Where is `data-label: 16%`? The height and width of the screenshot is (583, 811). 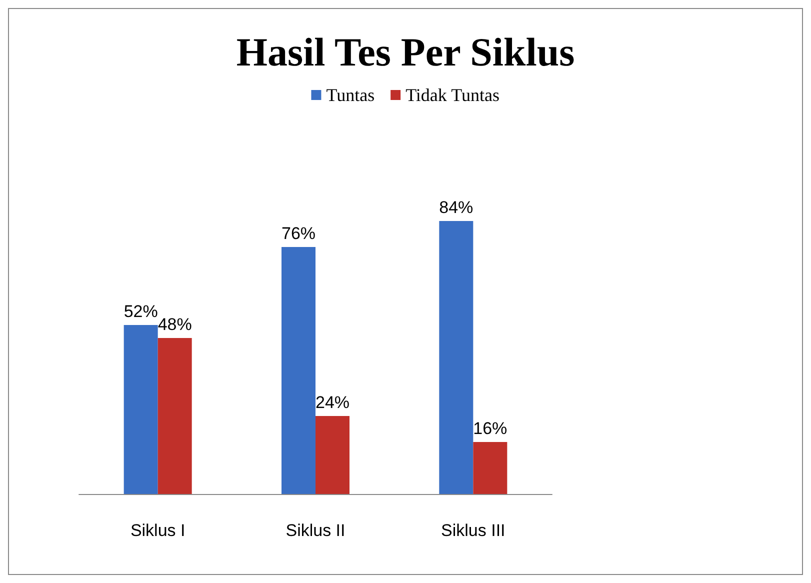
data-label: 16% is located at coordinates (490, 428).